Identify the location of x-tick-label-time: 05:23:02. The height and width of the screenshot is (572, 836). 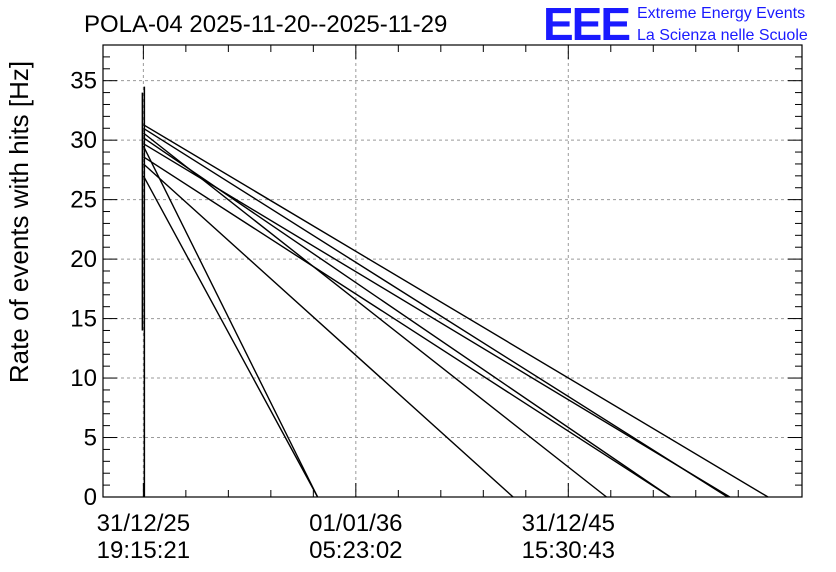
(355, 550).